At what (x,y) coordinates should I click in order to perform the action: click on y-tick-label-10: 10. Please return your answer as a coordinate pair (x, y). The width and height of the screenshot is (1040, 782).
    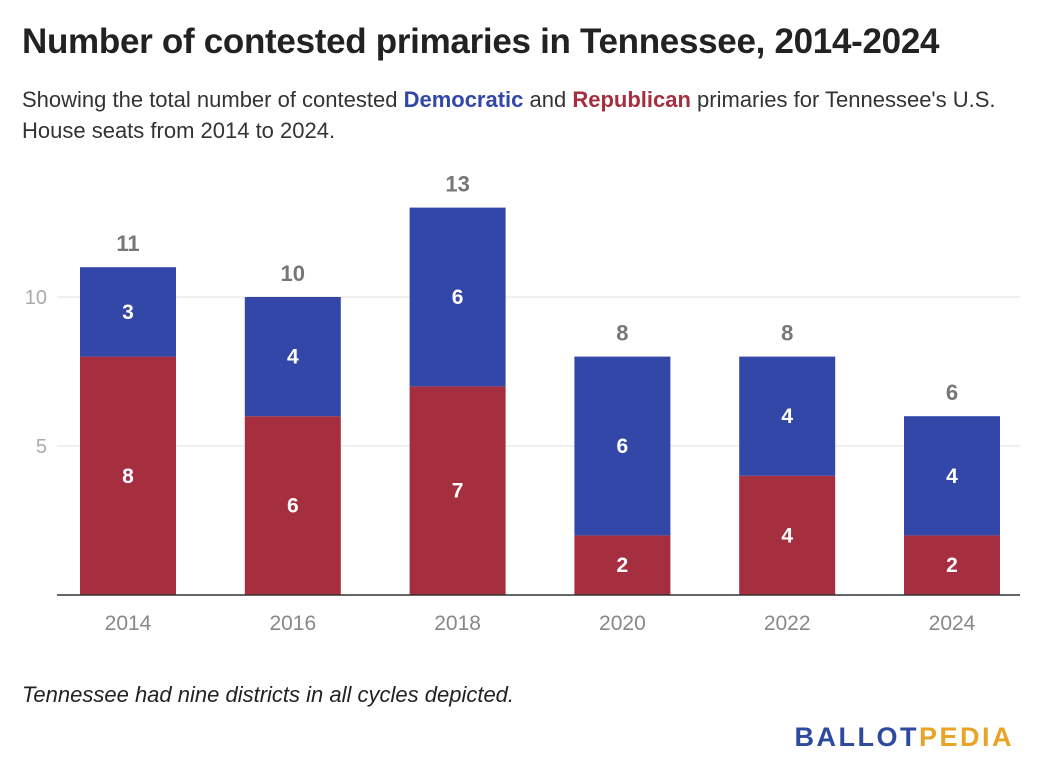
    Looking at the image, I should click on (36, 298).